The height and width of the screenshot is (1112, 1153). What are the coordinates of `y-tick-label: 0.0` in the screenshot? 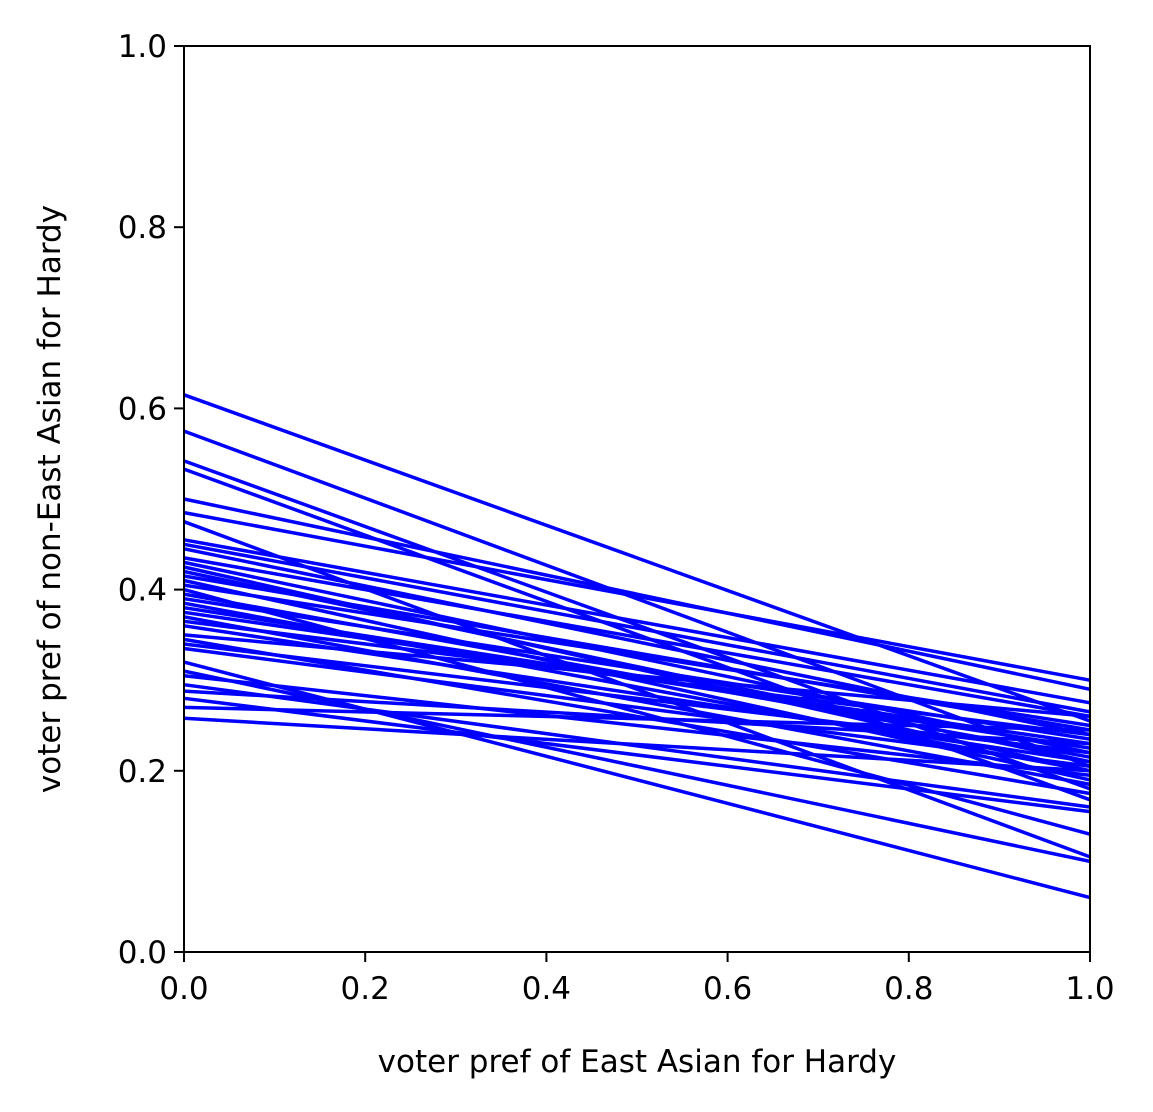 It's located at (142, 953).